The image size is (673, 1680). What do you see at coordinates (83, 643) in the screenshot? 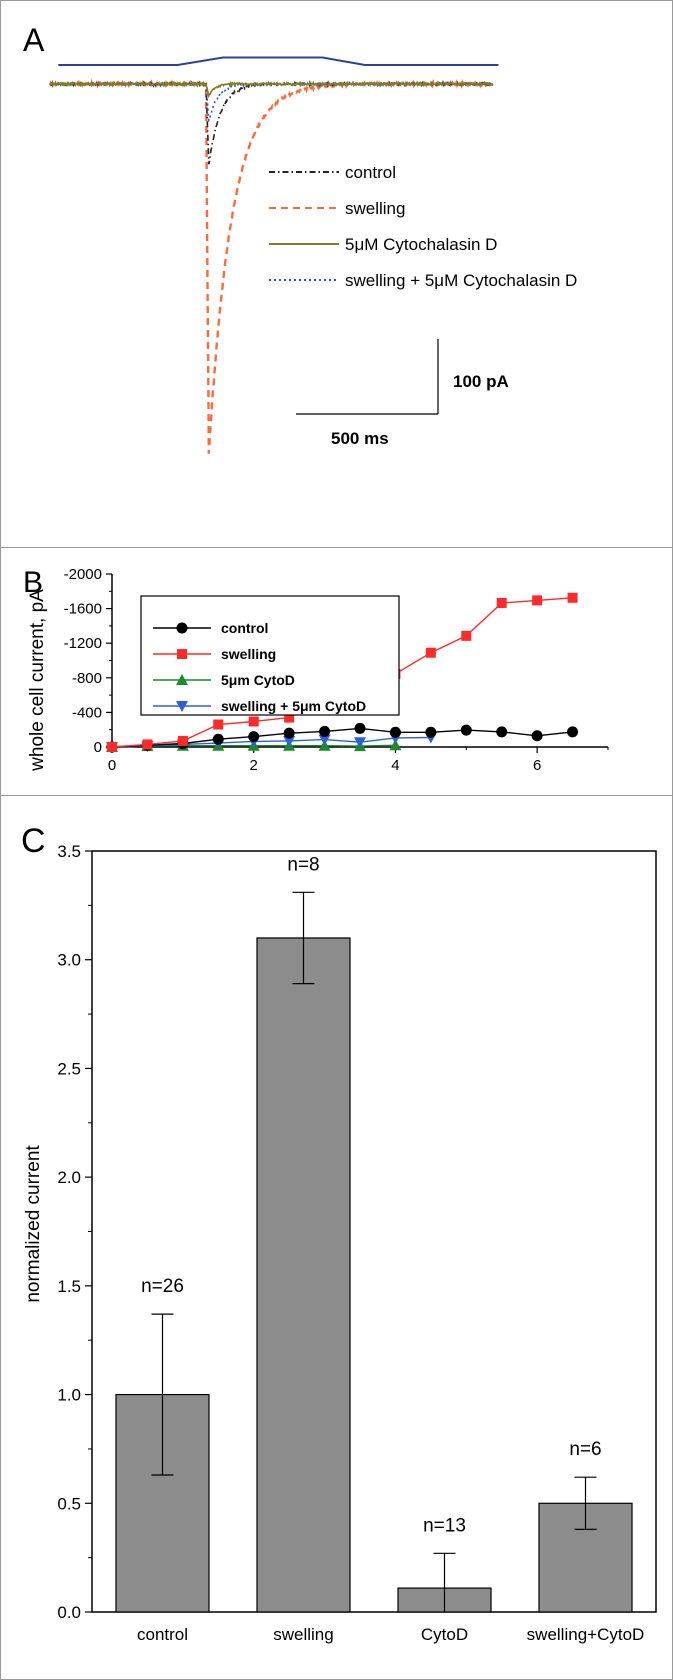
I see `y-tick-label: -1200` at bounding box center [83, 643].